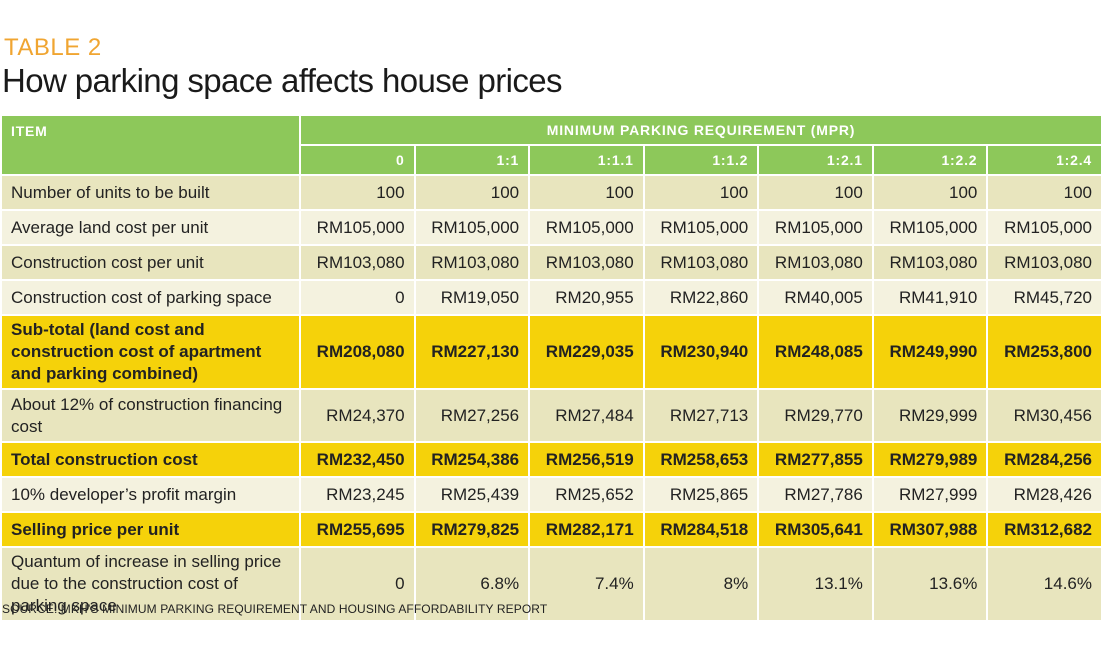  I want to click on table-cell: RM22,860, so click(701, 298).